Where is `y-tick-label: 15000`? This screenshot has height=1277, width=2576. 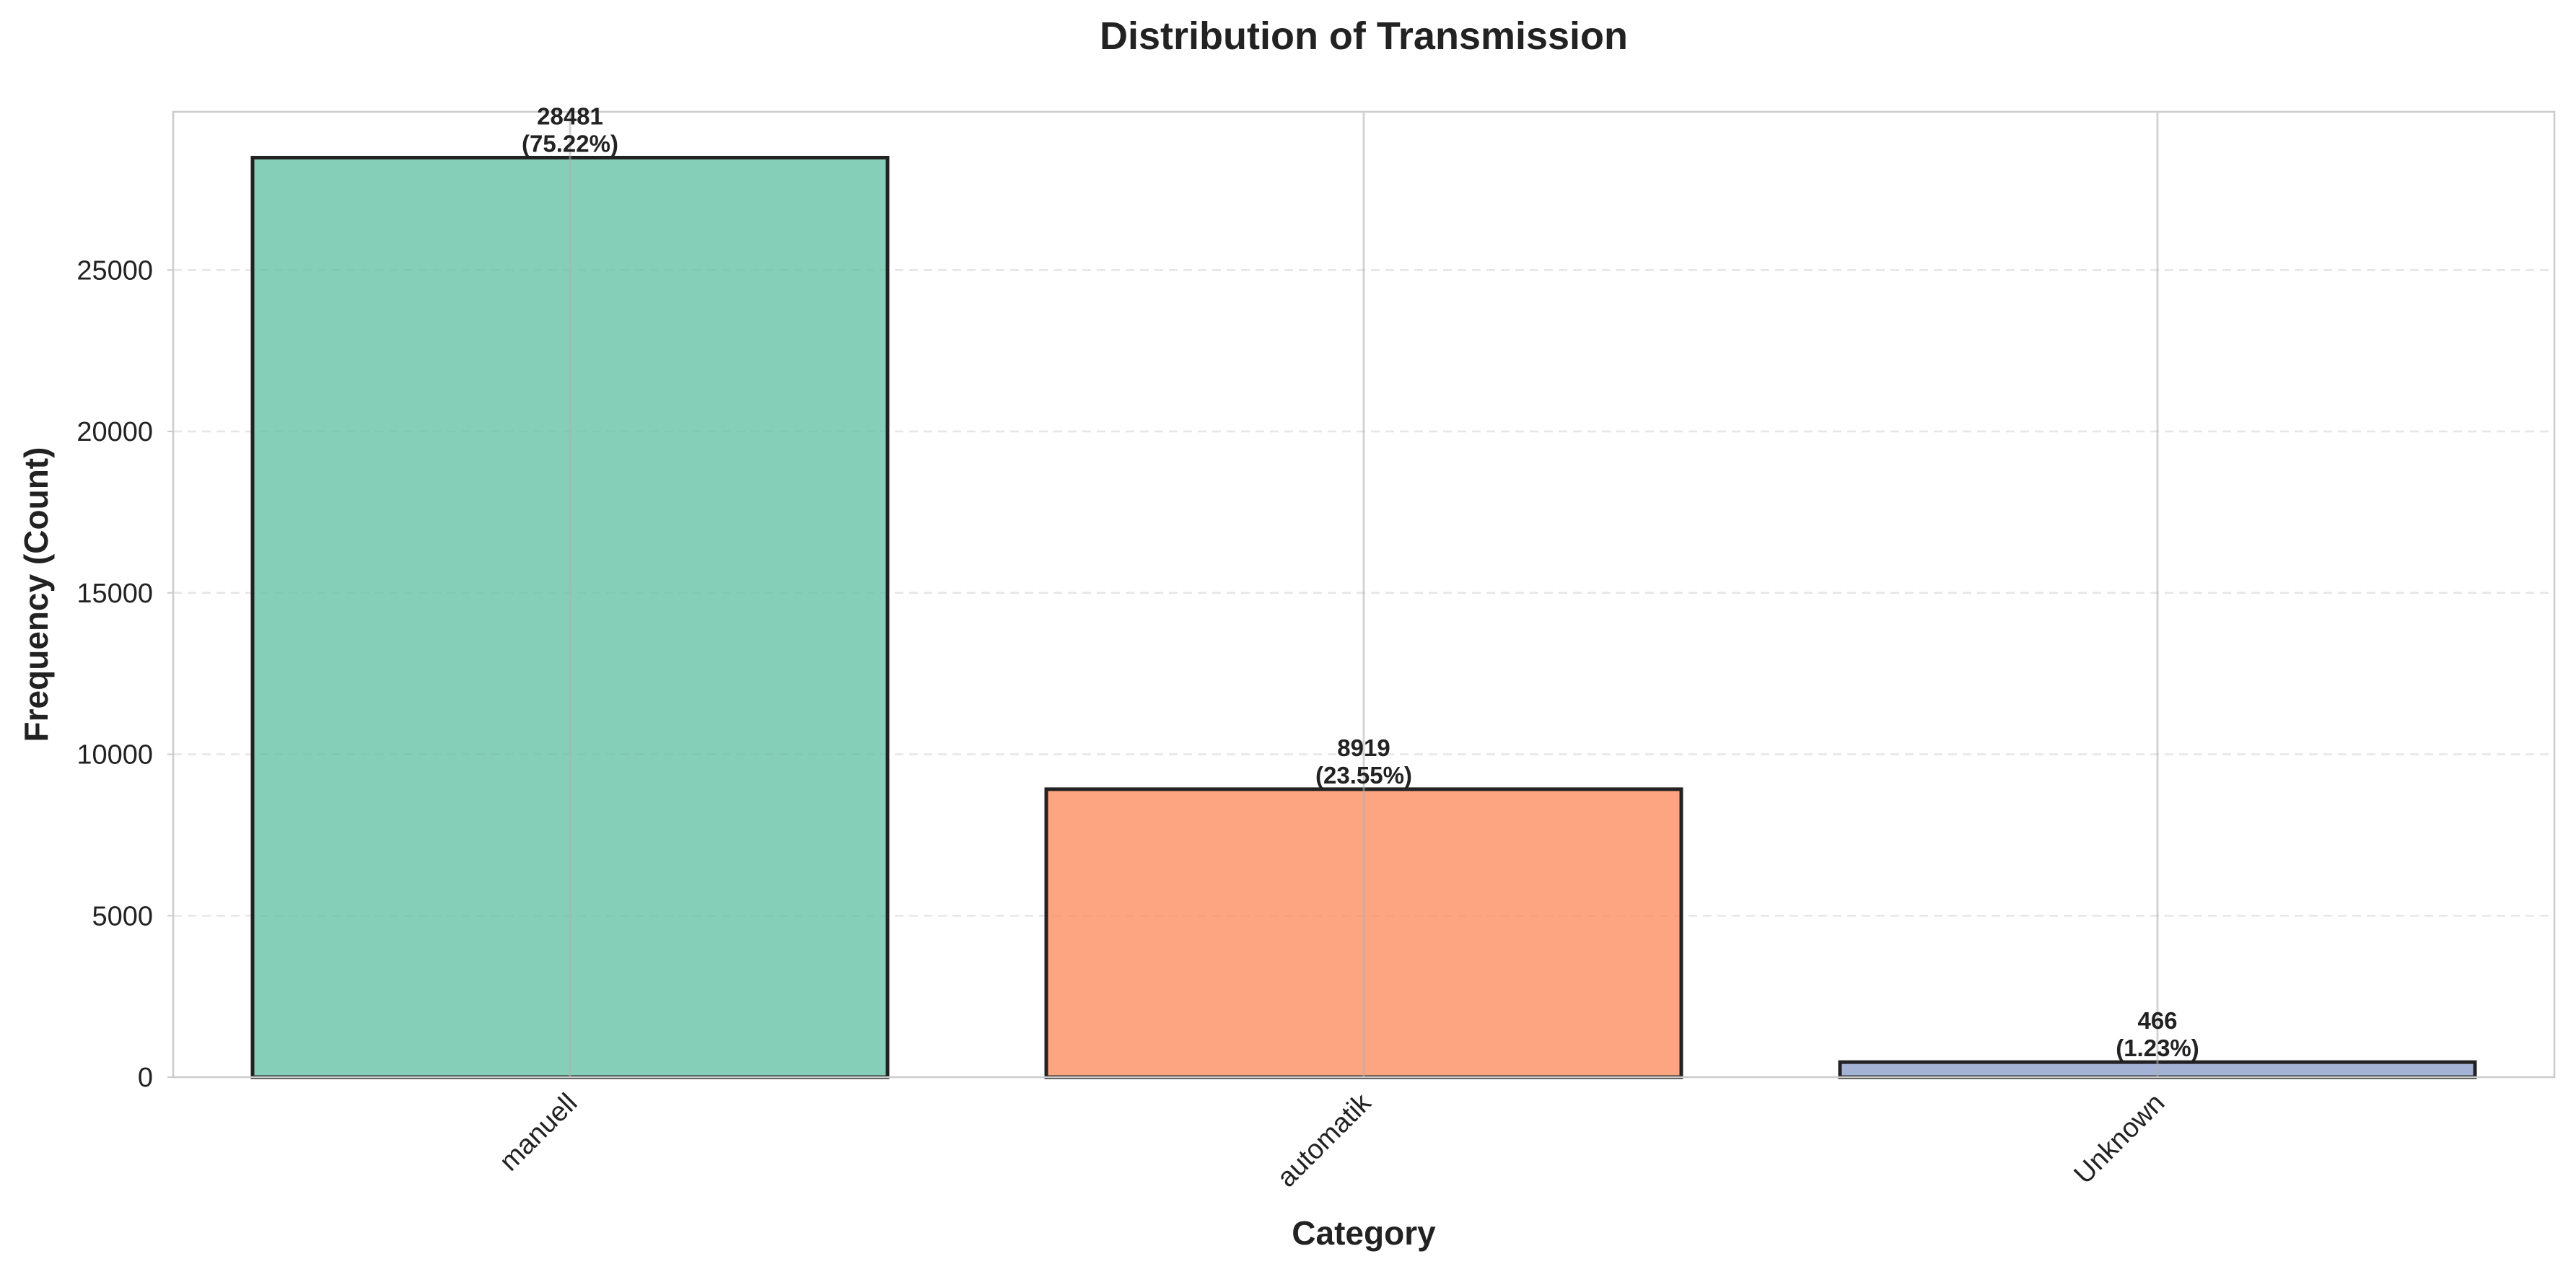 y-tick-label: 15000 is located at coordinates (114, 594).